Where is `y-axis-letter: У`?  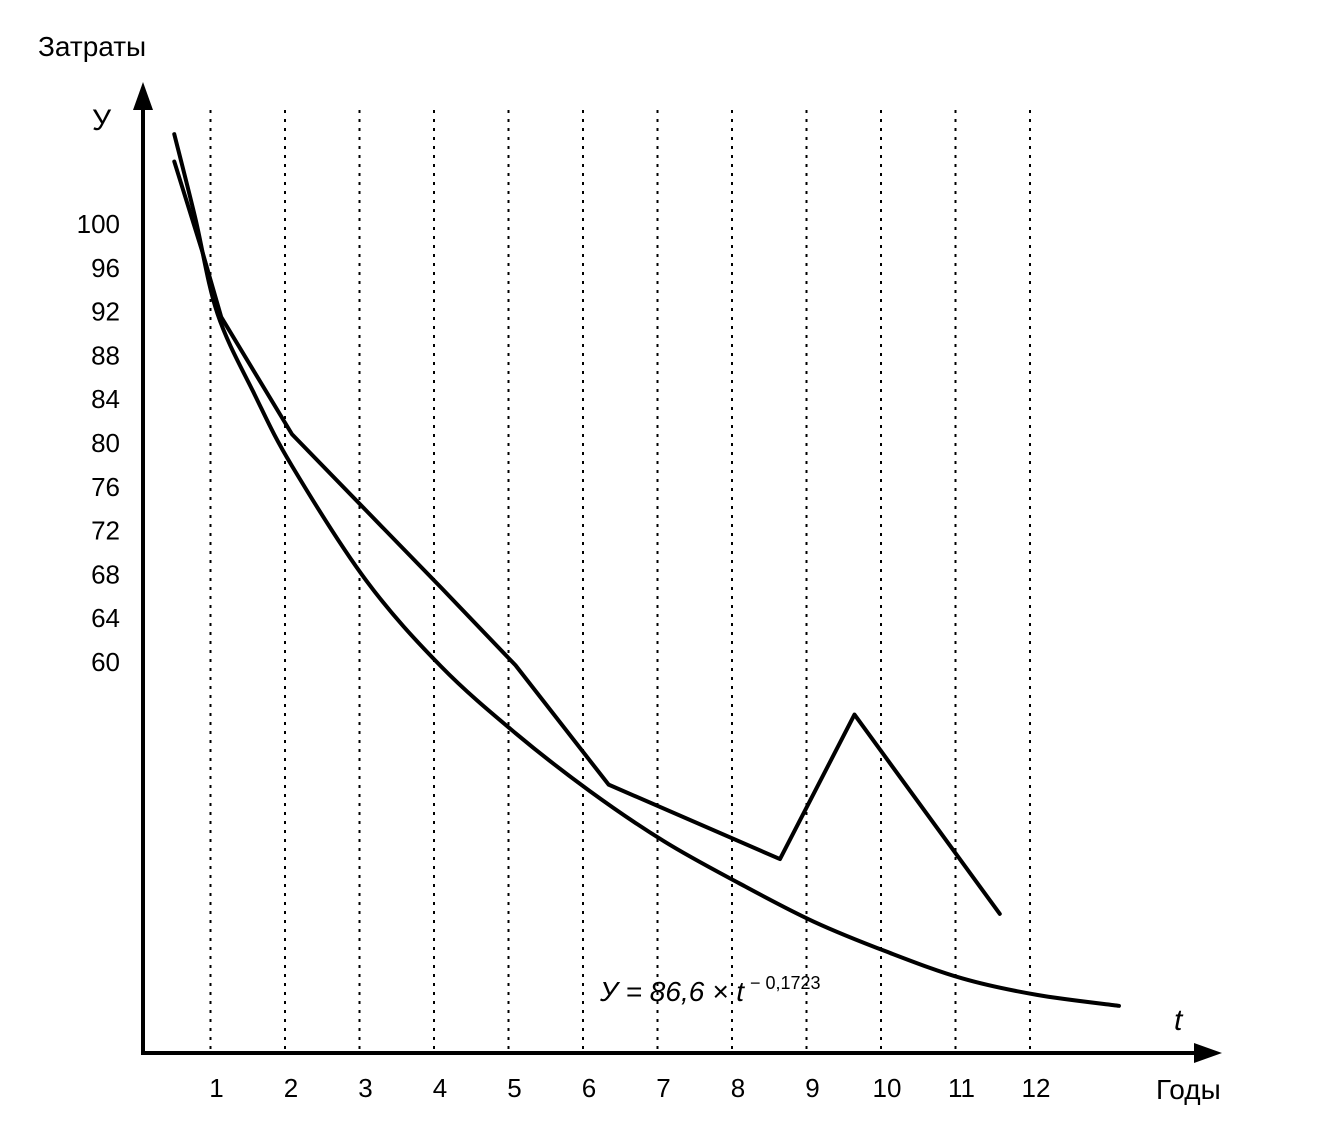
y-axis-letter: У is located at coordinates (102, 120).